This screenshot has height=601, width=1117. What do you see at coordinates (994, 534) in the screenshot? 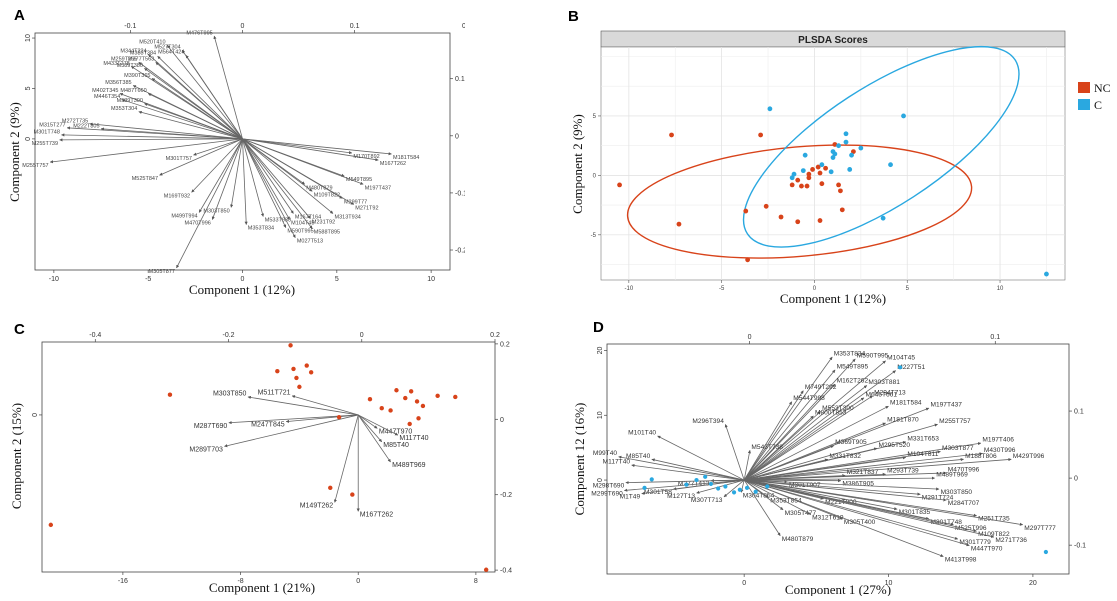
I see `loading-label: M109T822` at bounding box center [994, 534].